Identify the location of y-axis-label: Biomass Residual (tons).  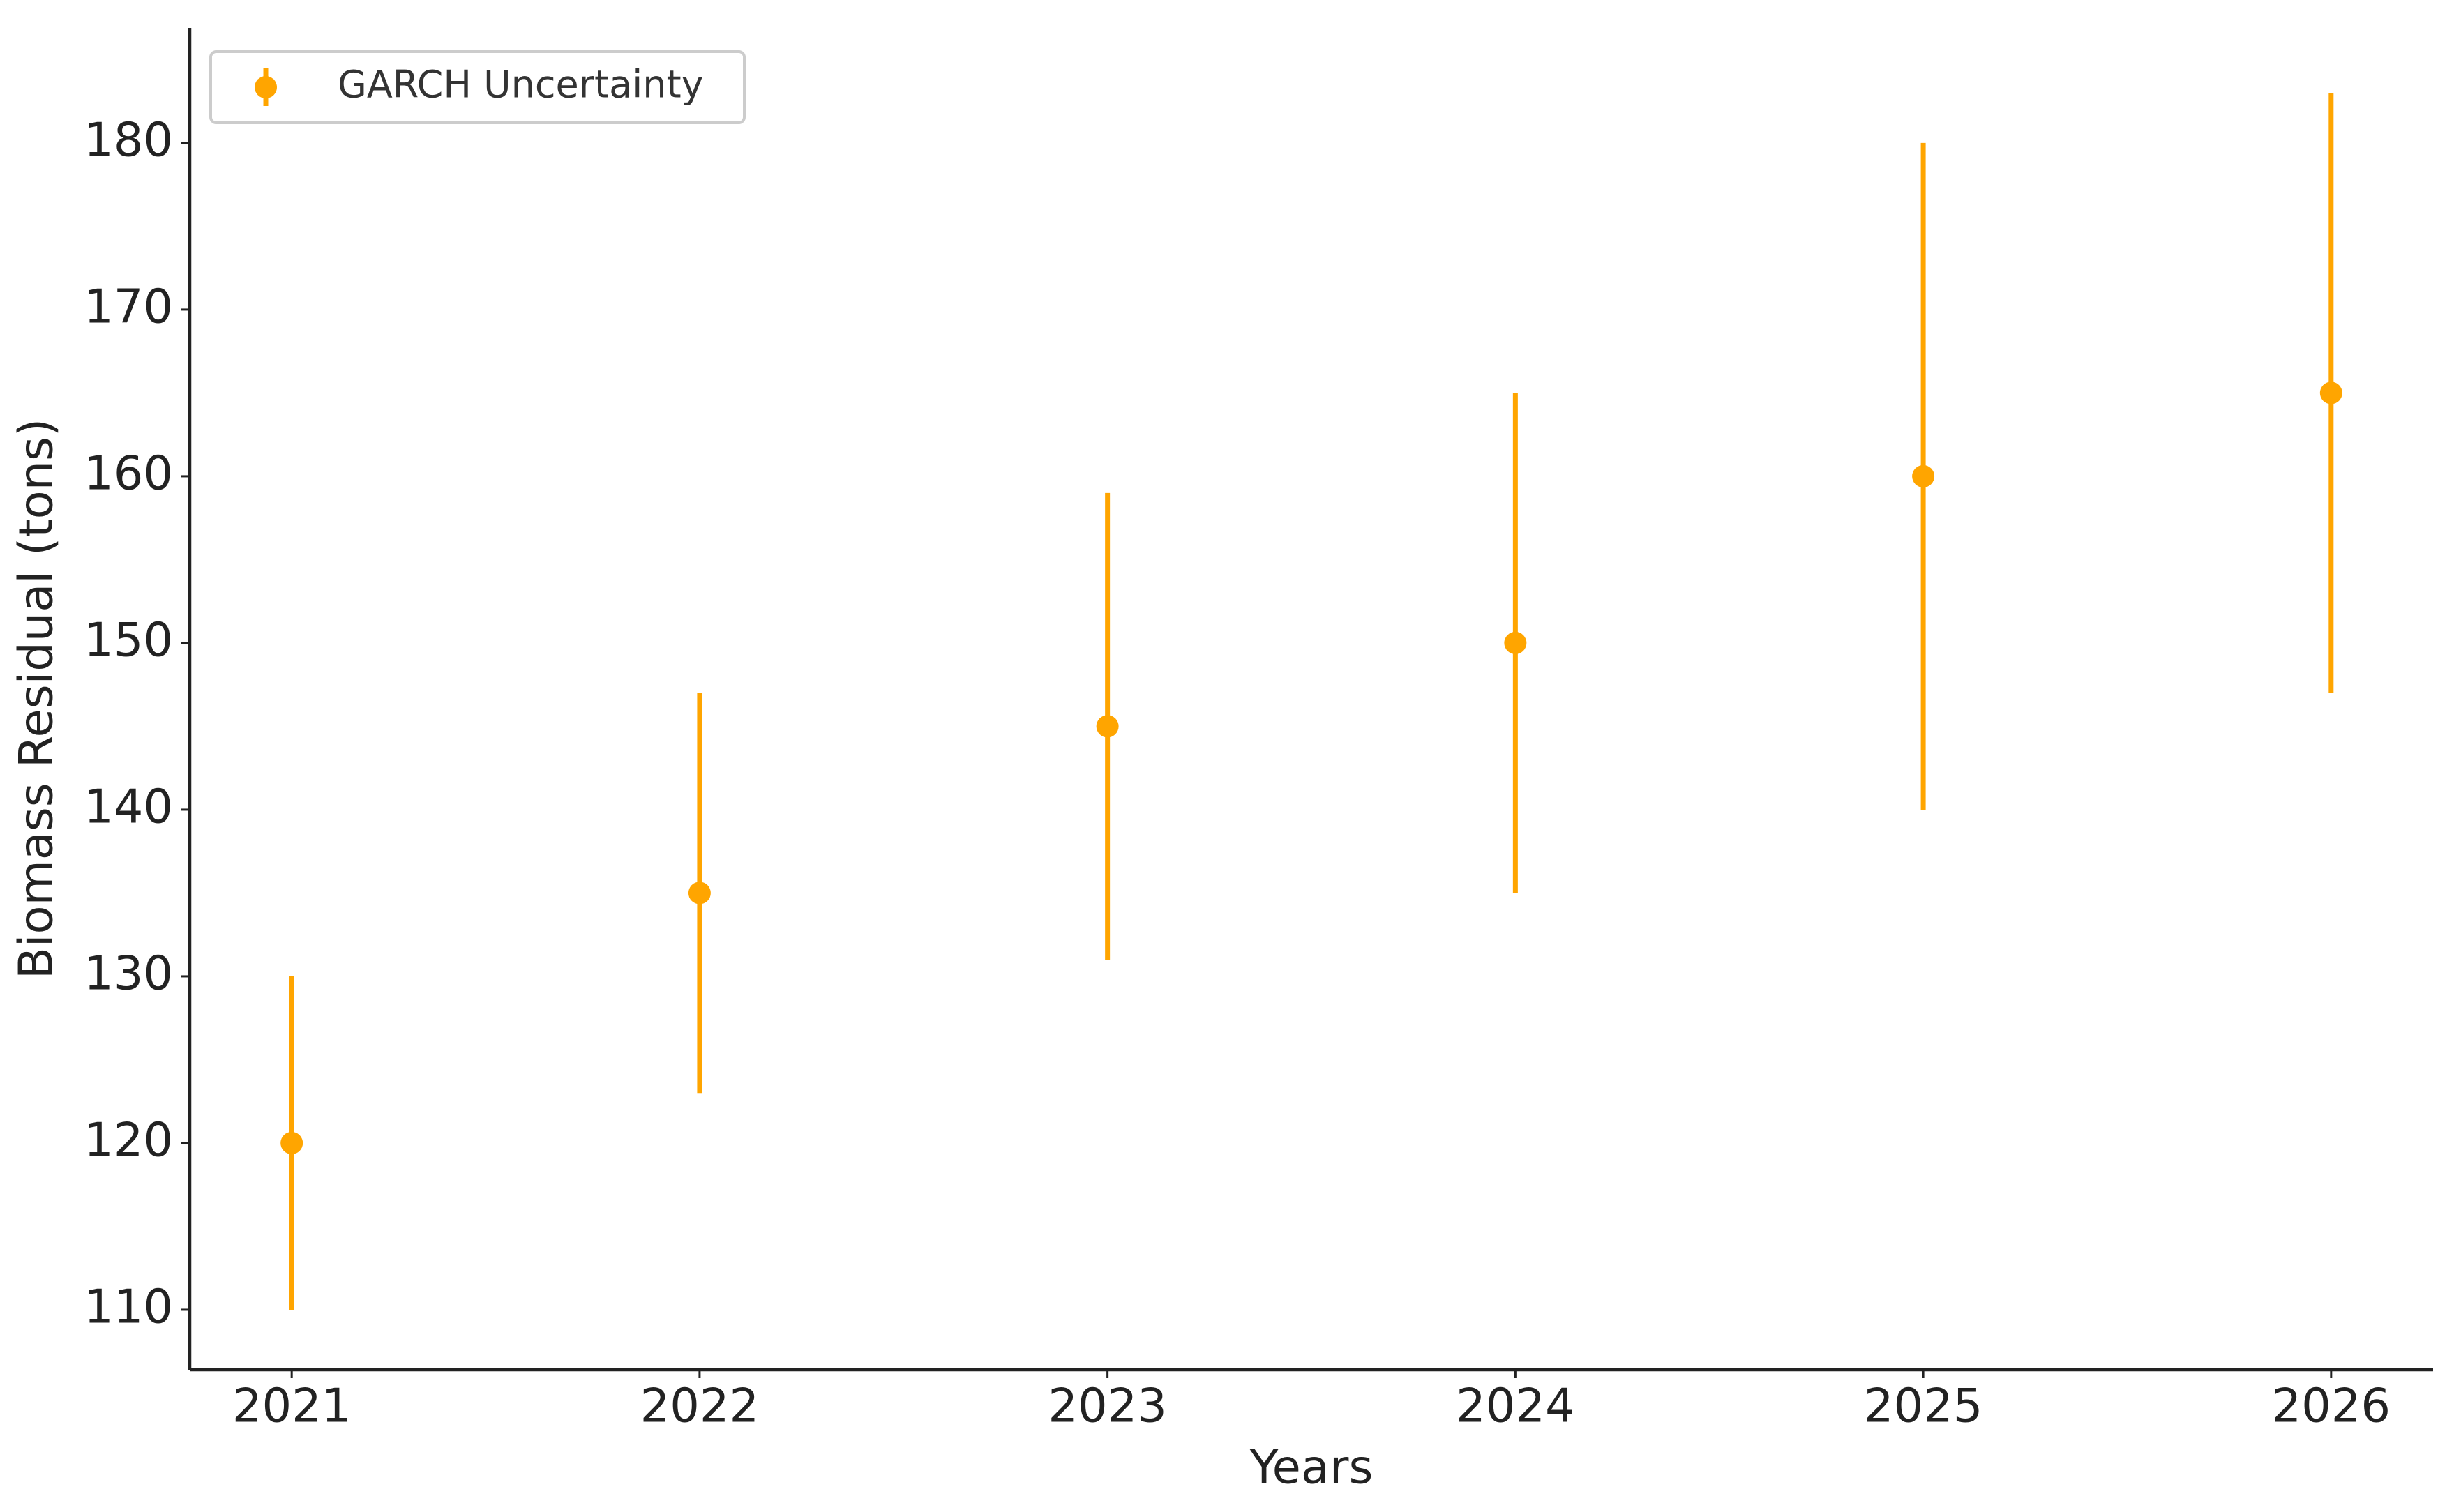
(36, 698).